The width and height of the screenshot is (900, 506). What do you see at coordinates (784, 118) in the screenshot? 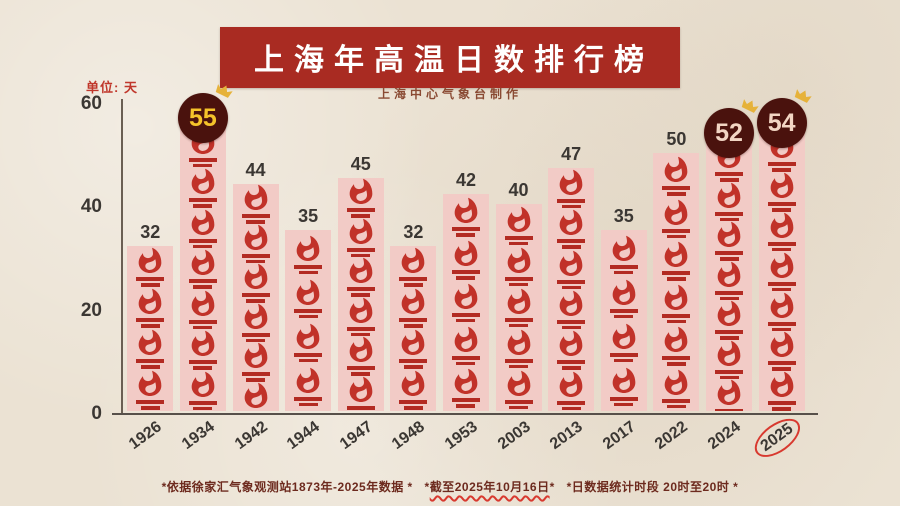
I see `rank-badge: 54` at bounding box center [784, 118].